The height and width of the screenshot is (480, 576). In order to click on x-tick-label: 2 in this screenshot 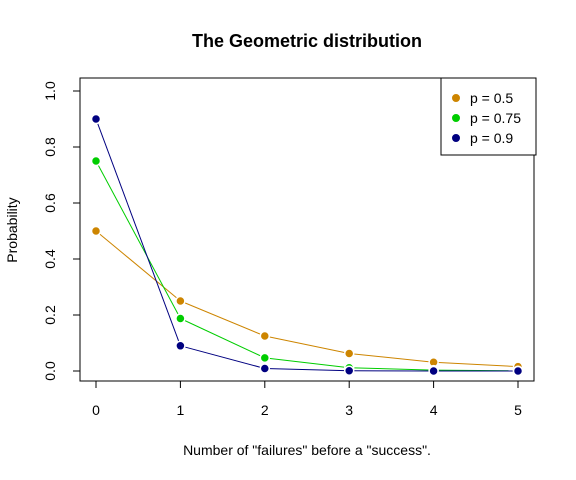, I will do `click(265, 410)`.